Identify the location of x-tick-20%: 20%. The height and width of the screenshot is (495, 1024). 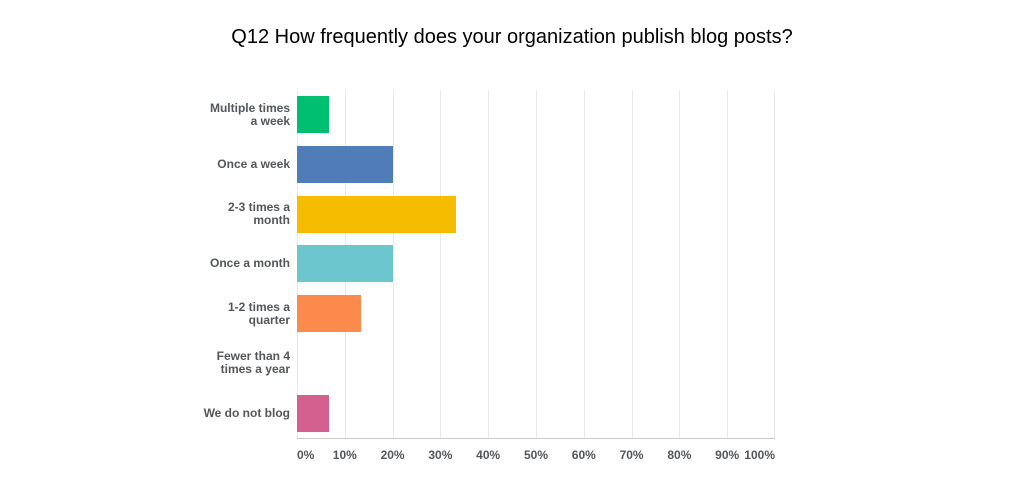
(392, 455).